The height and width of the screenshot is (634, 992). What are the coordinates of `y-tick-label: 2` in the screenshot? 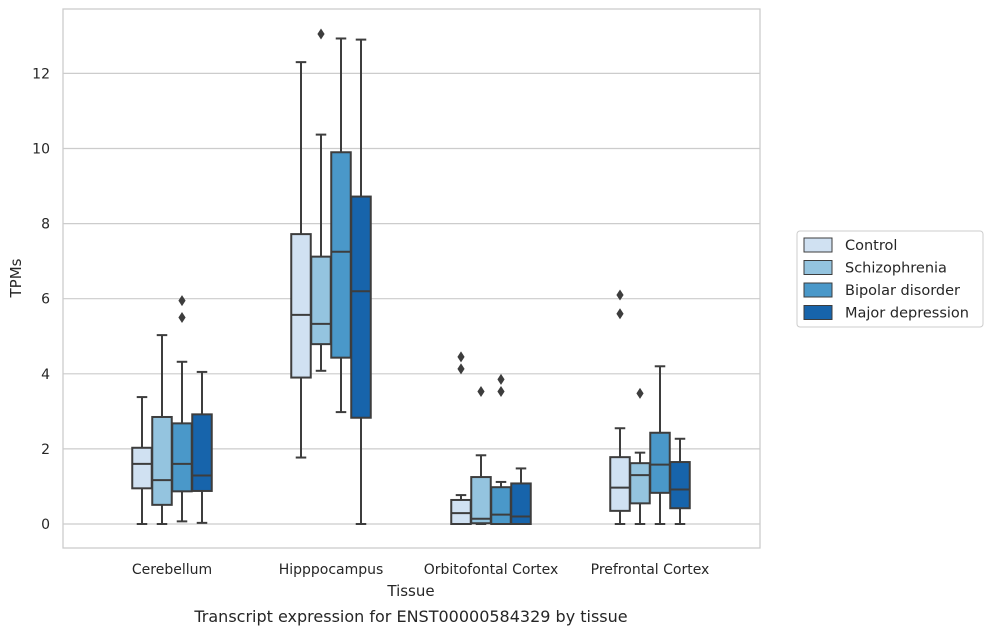 It's located at (45, 450).